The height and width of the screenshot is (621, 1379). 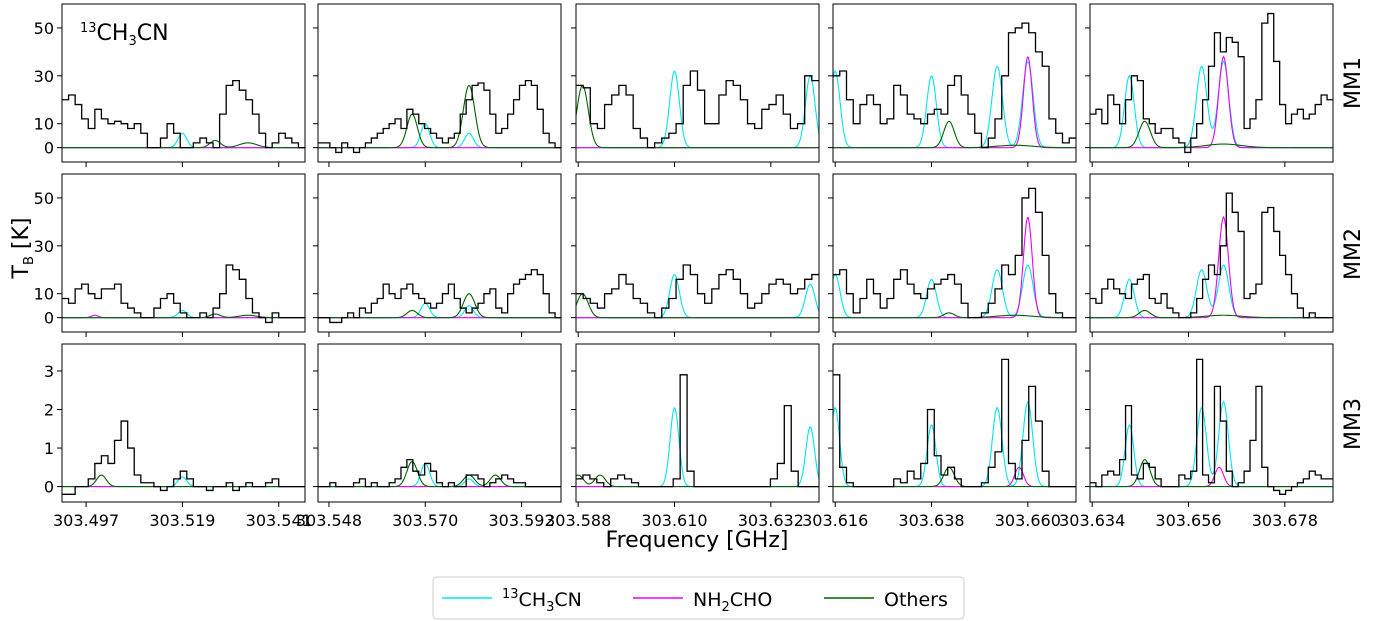 What do you see at coordinates (522, 520) in the screenshot?
I see `x-tick-label: 303.592` at bounding box center [522, 520].